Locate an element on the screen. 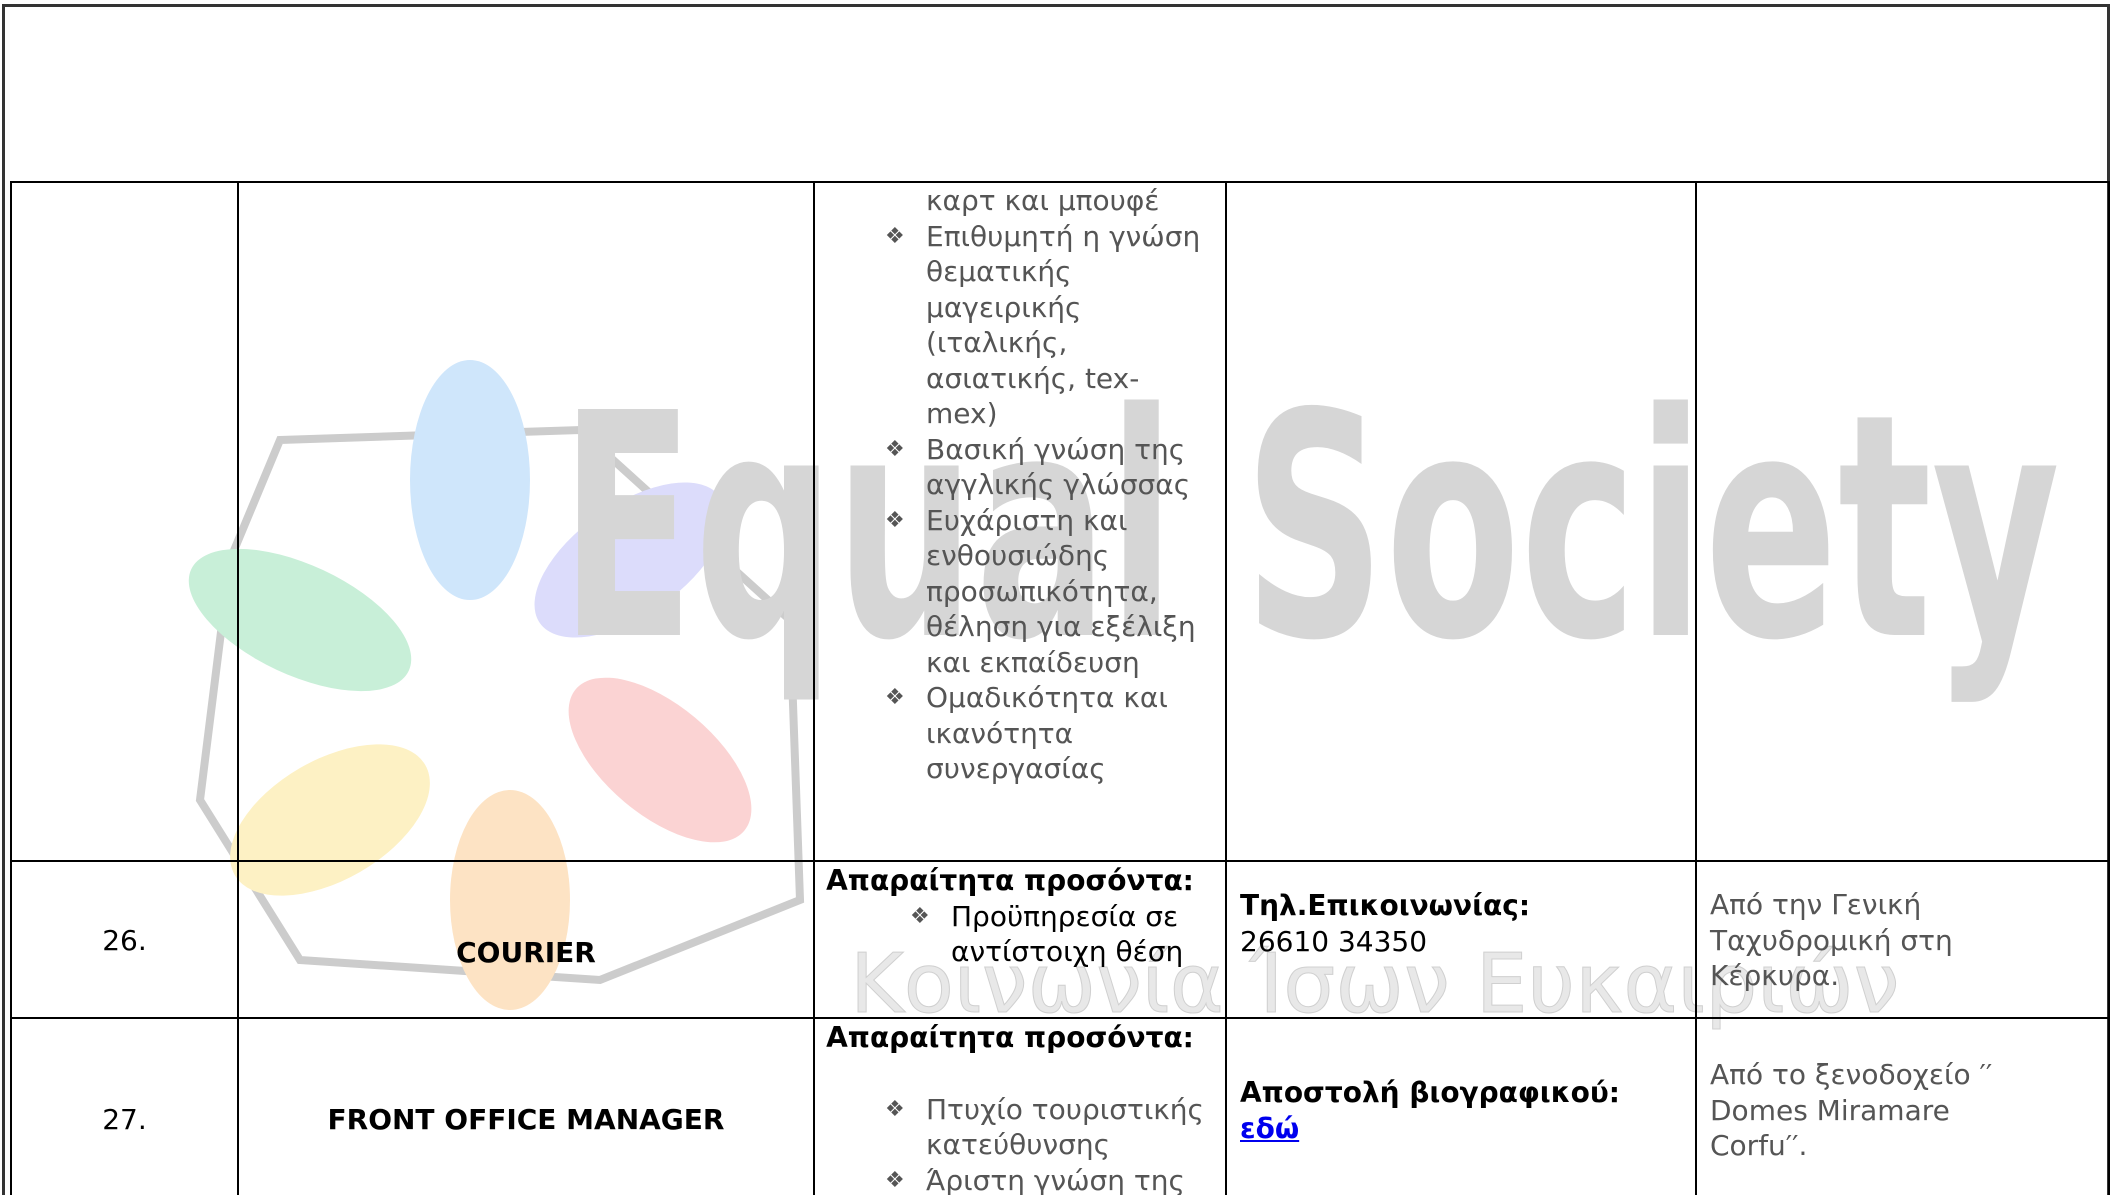  contact-cell: Αποστολή βιογραφικού: εδώ is located at coordinates (1467, 1110).